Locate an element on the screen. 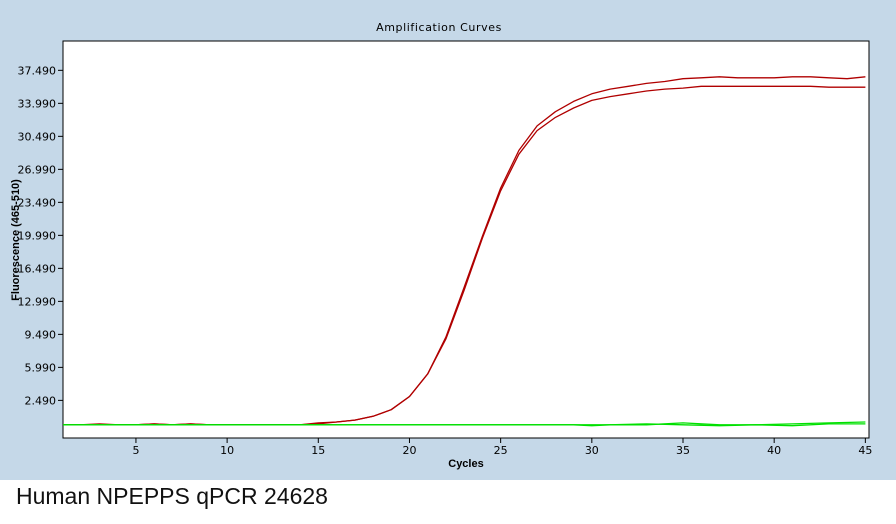 This screenshot has width=896, height=524. y-tick-label: 23.490 is located at coordinates (37, 202).